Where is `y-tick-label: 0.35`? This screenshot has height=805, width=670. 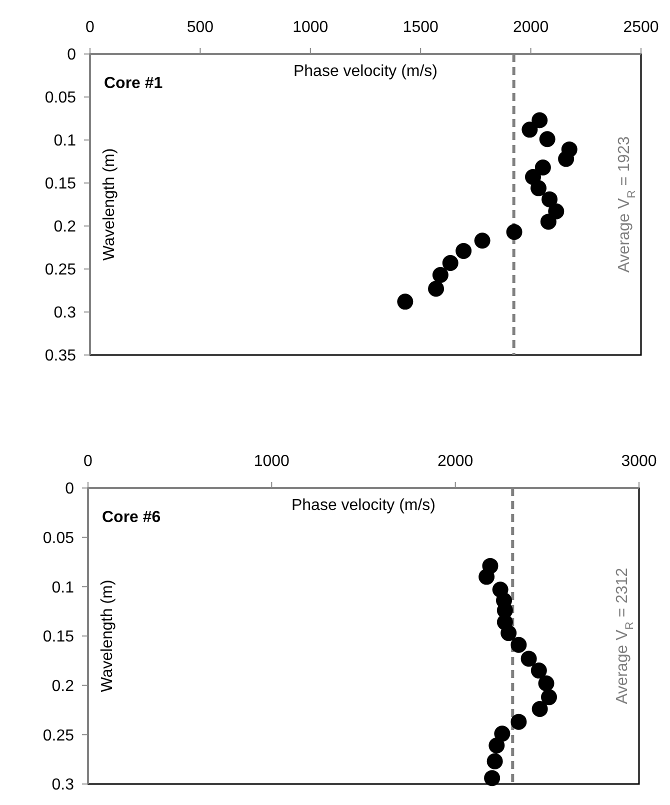
y-tick-label: 0.35 is located at coordinates (60, 356).